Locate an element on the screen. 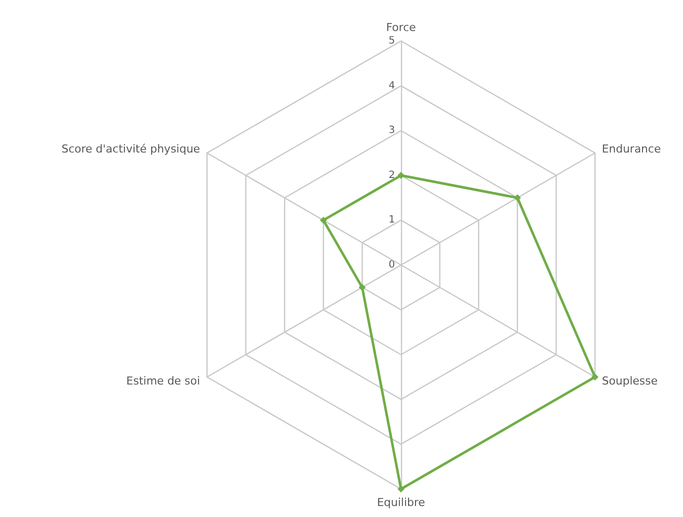 The image size is (683, 517). spoke-label: Force is located at coordinates (401, 27).